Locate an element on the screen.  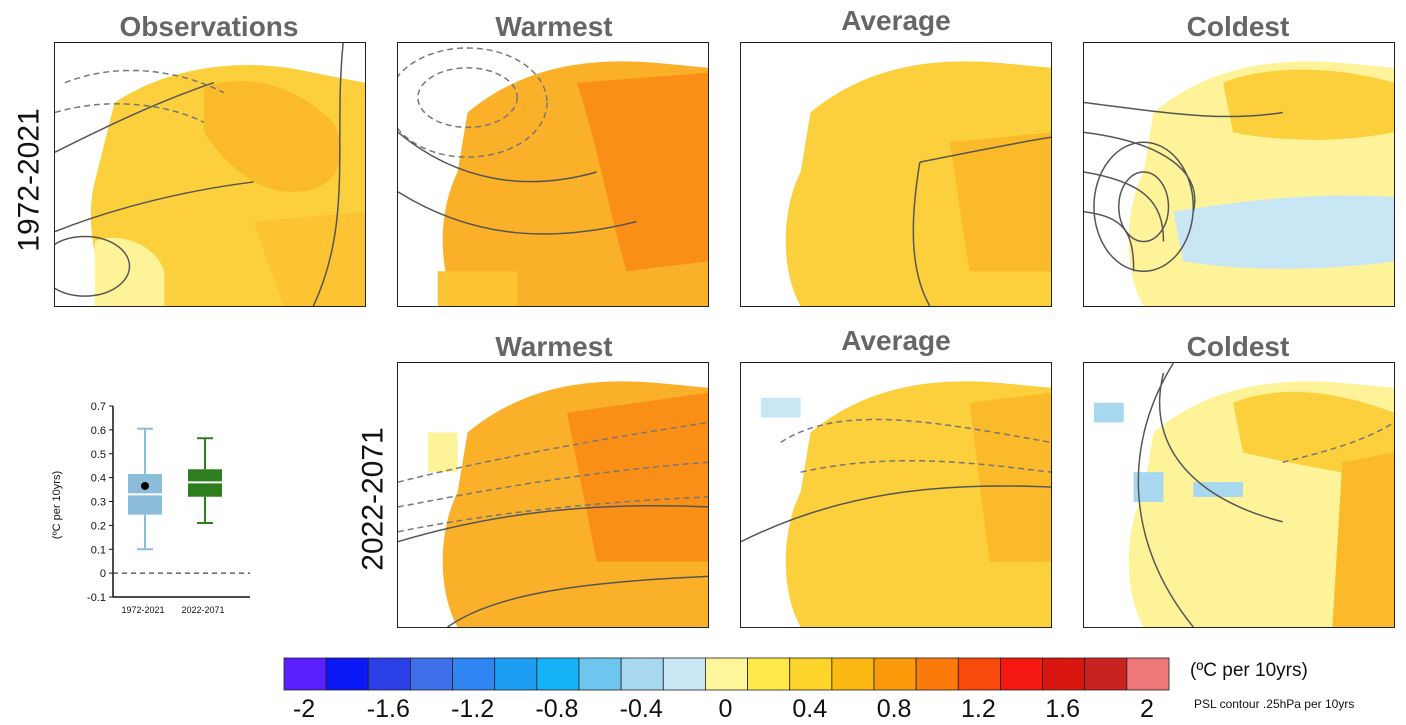
colorbar-psl-label: PSL contour .25hPa per 10yrs is located at coordinates (1274, 704).